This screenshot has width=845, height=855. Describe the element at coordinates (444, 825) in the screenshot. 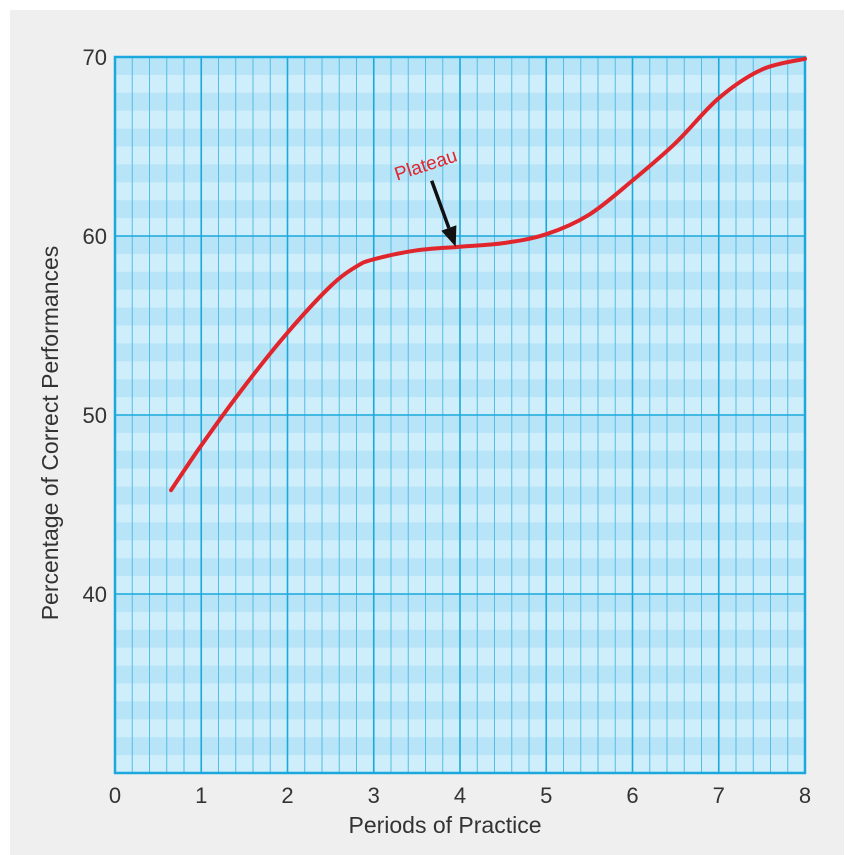

I see `x-axis-title: Periods of Practice` at that location.